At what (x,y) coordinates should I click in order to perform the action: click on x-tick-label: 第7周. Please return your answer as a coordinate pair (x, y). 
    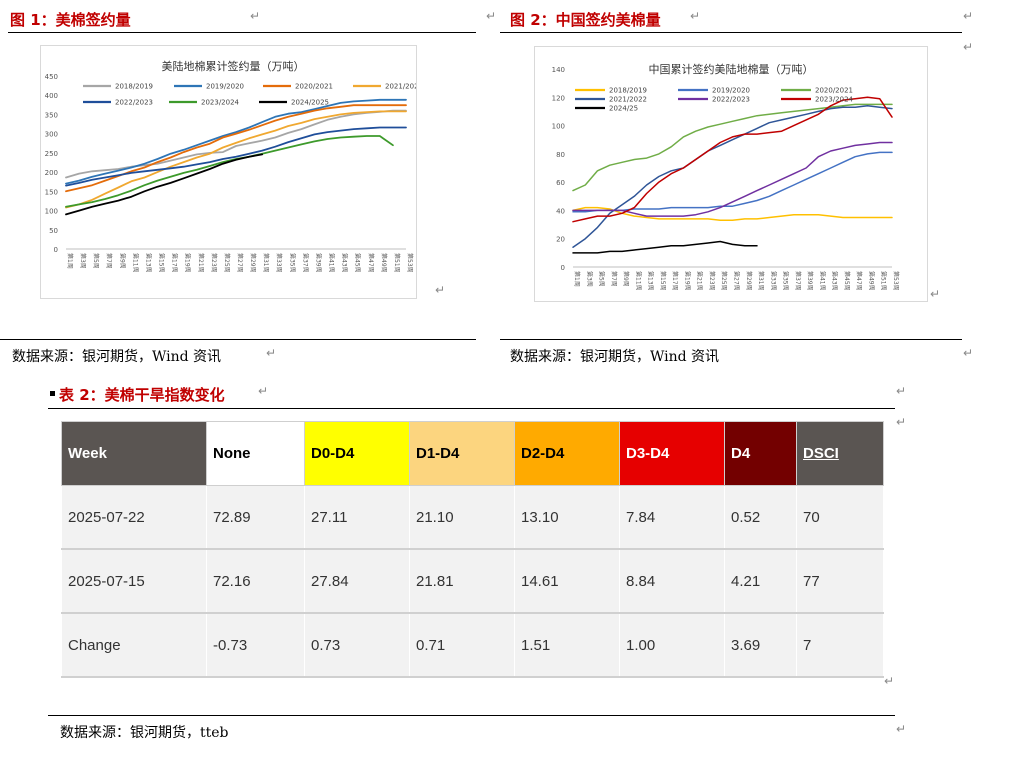
    Looking at the image, I should click on (614, 279).